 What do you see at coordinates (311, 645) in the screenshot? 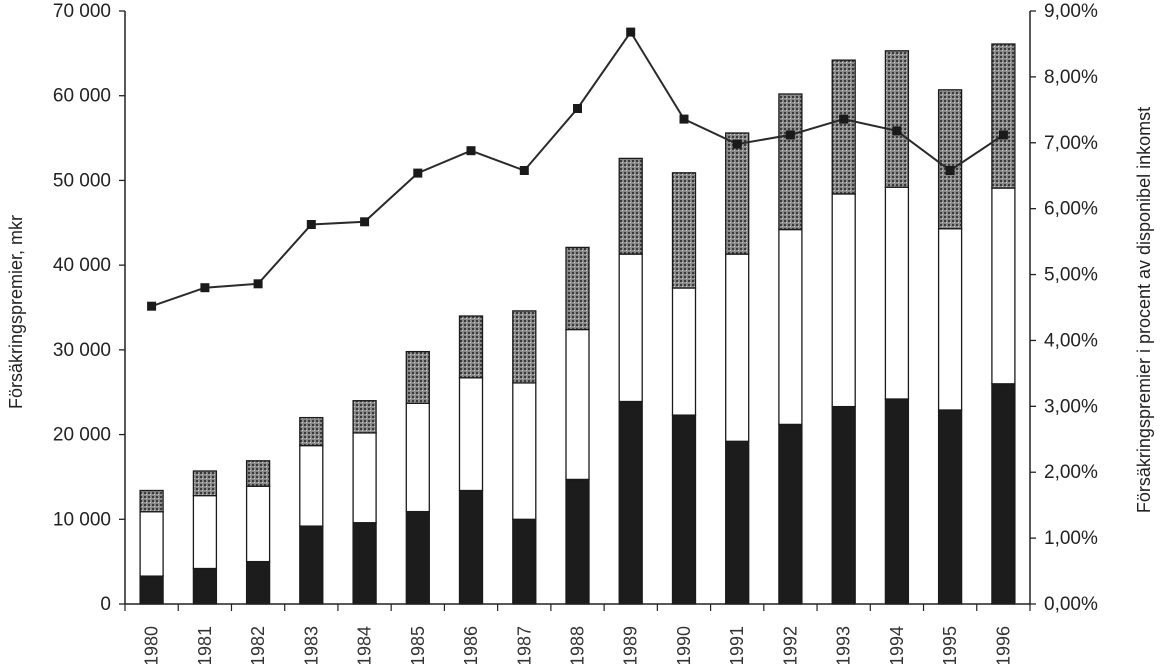
I see `x-tick-label: 1983` at bounding box center [311, 645].